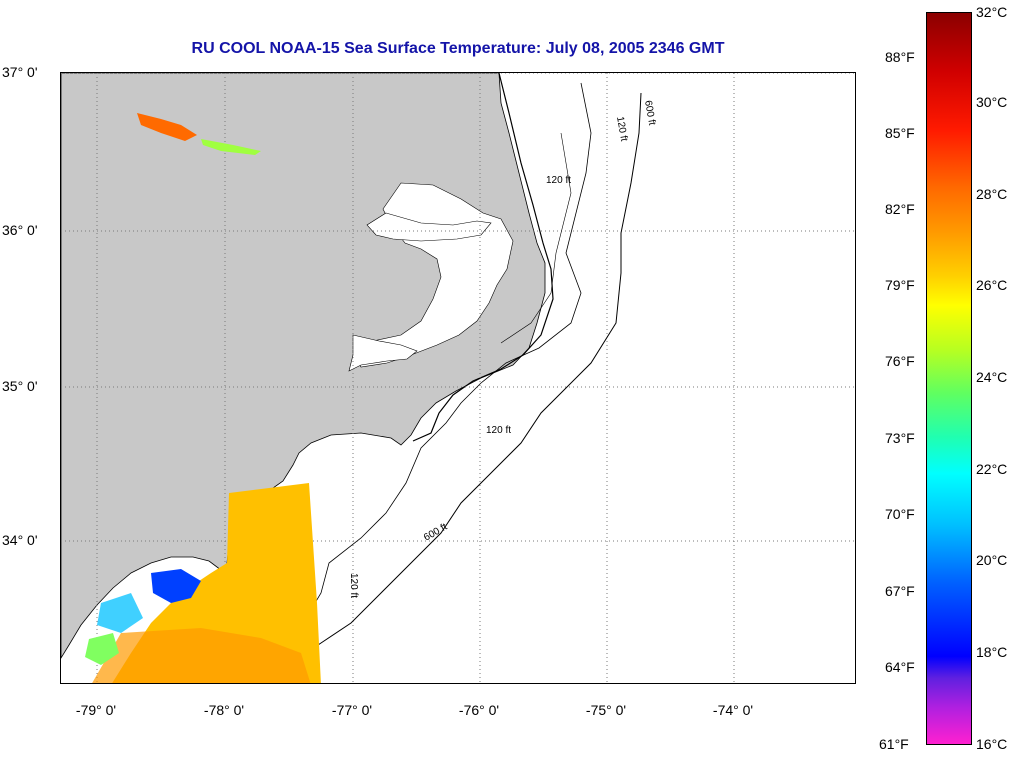  What do you see at coordinates (498, 430) in the screenshot?
I see `contour-label-120ft-3: 120 ft` at bounding box center [498, 430].